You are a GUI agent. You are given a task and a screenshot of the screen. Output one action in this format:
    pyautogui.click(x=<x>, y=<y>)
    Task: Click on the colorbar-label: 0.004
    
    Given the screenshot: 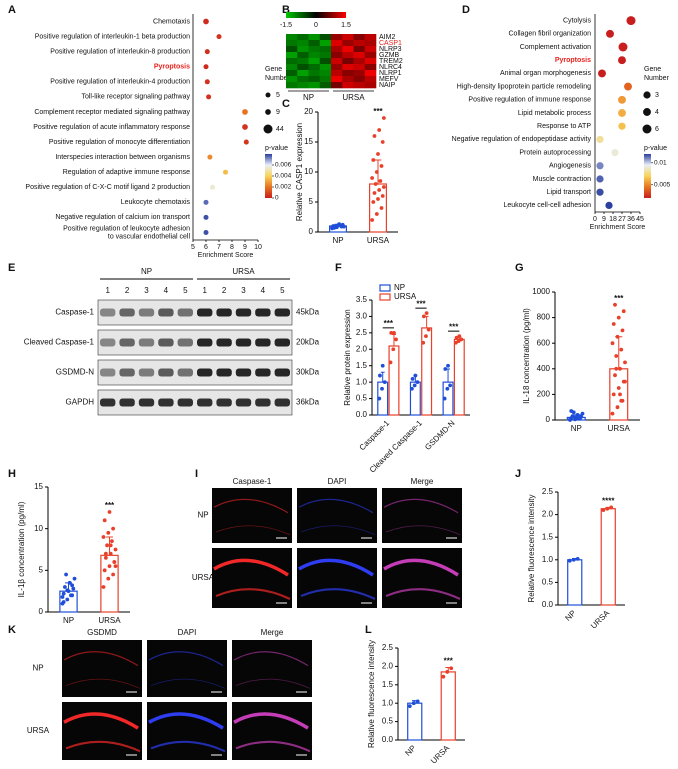 What is the action you would take?
    pyautogui.click(x=283, y=176)
    